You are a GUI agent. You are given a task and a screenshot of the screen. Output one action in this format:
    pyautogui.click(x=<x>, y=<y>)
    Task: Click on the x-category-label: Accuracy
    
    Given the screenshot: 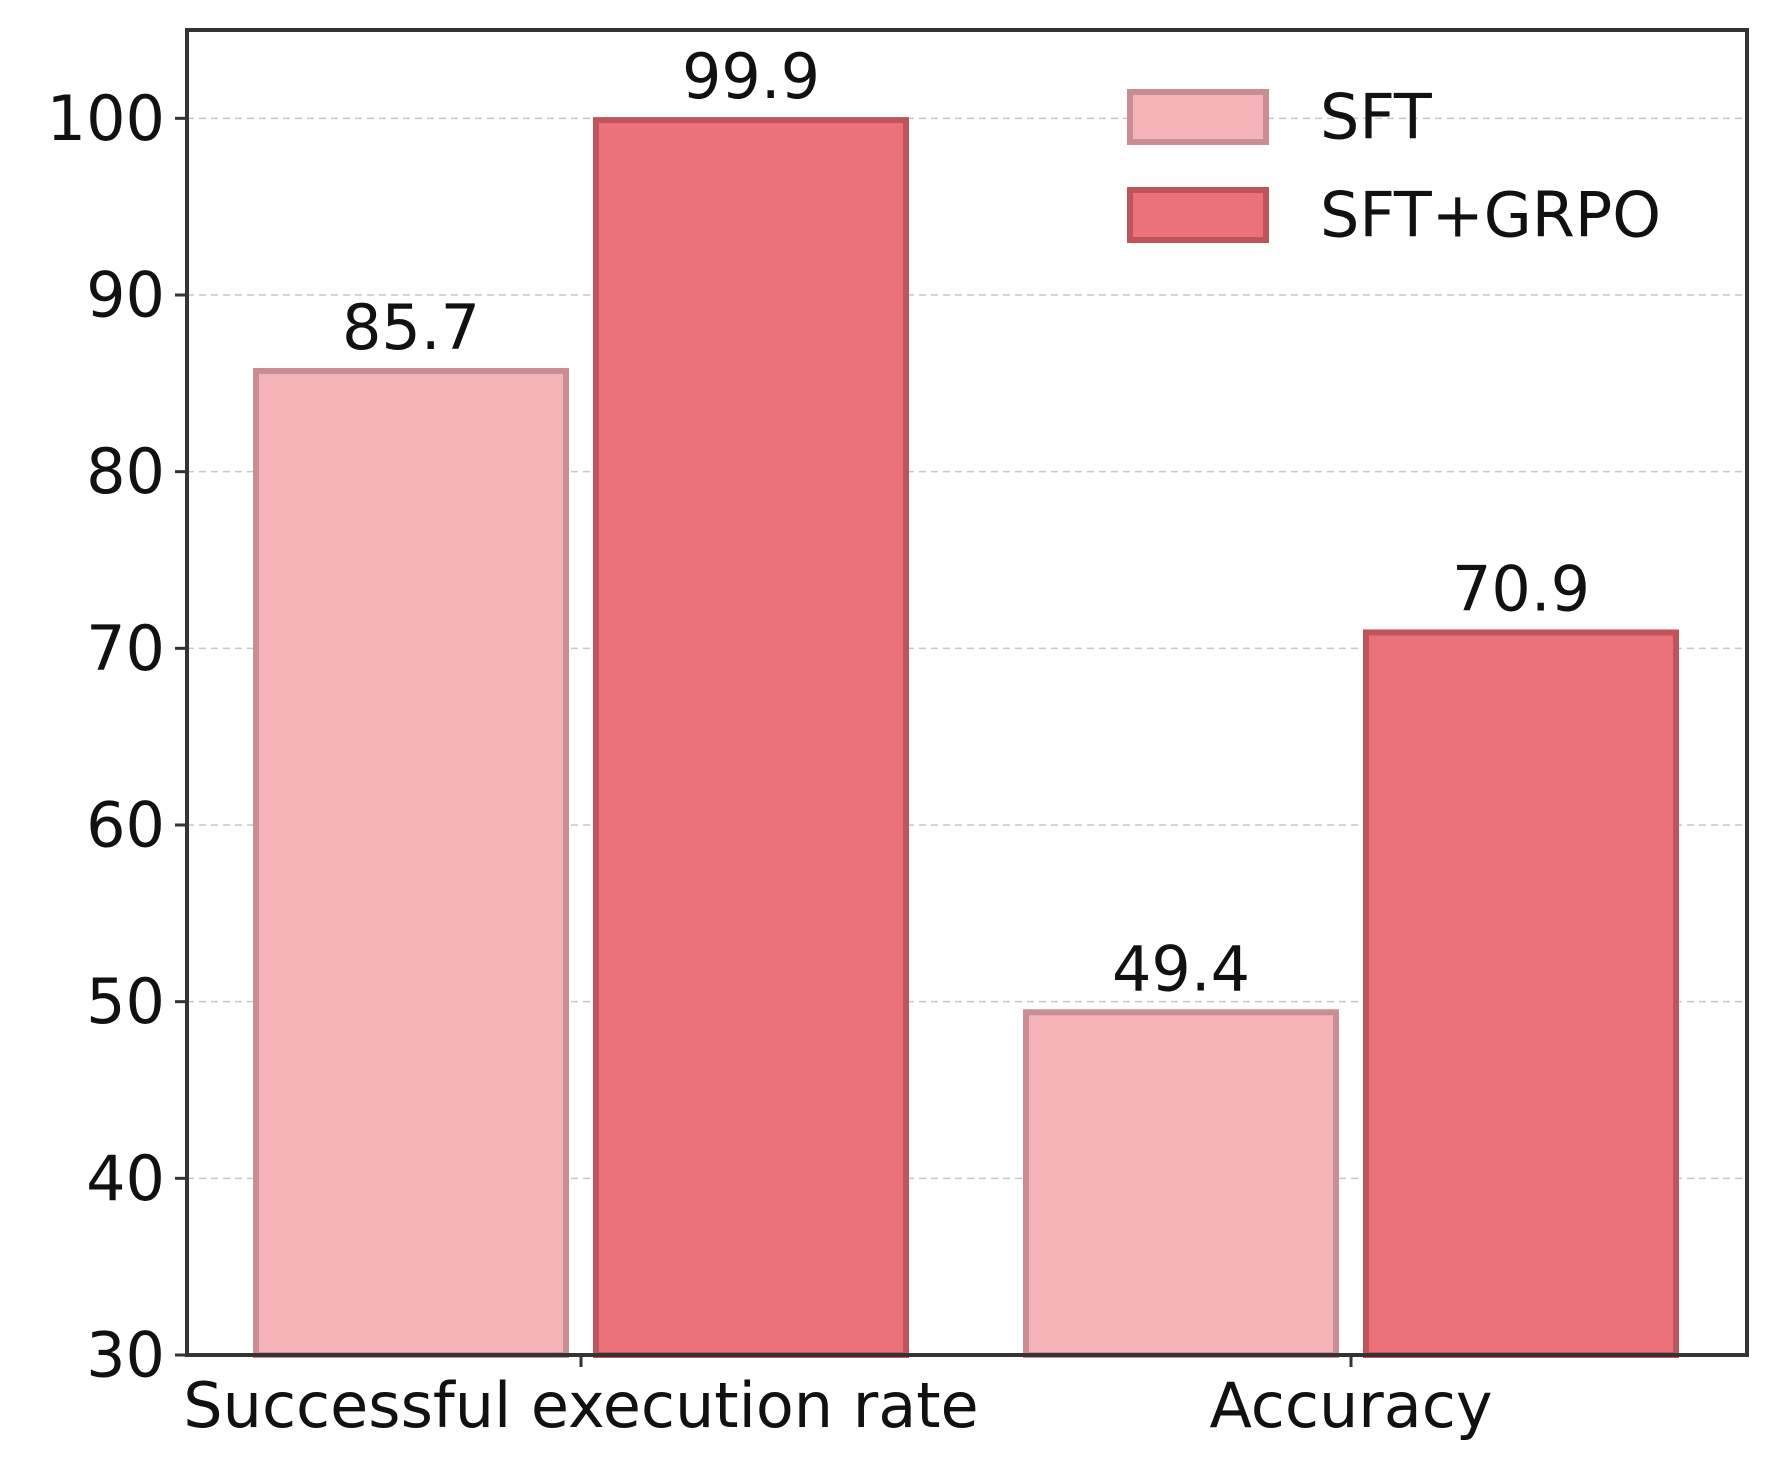 What is the action you would take?
    pyautogui.click(x=1350, y=1405)
    